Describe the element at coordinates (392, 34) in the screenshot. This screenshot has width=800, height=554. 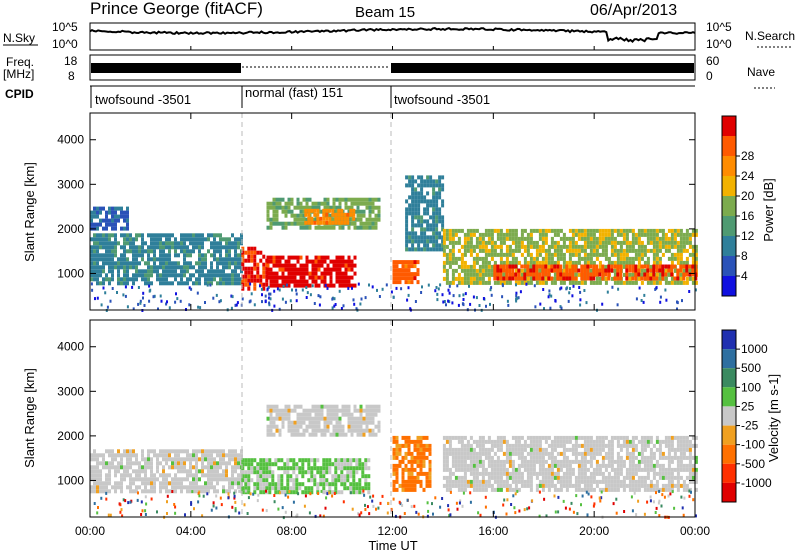
I see `nsky-trace` at that location.